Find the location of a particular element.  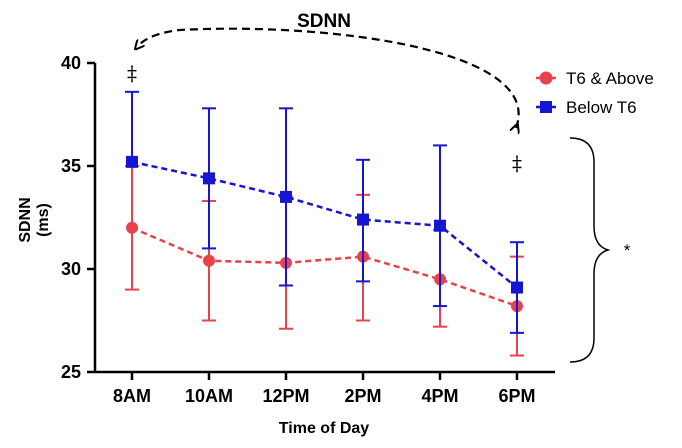

y-axis-label: SDNN (ms) is located at coordinates (34, 219).